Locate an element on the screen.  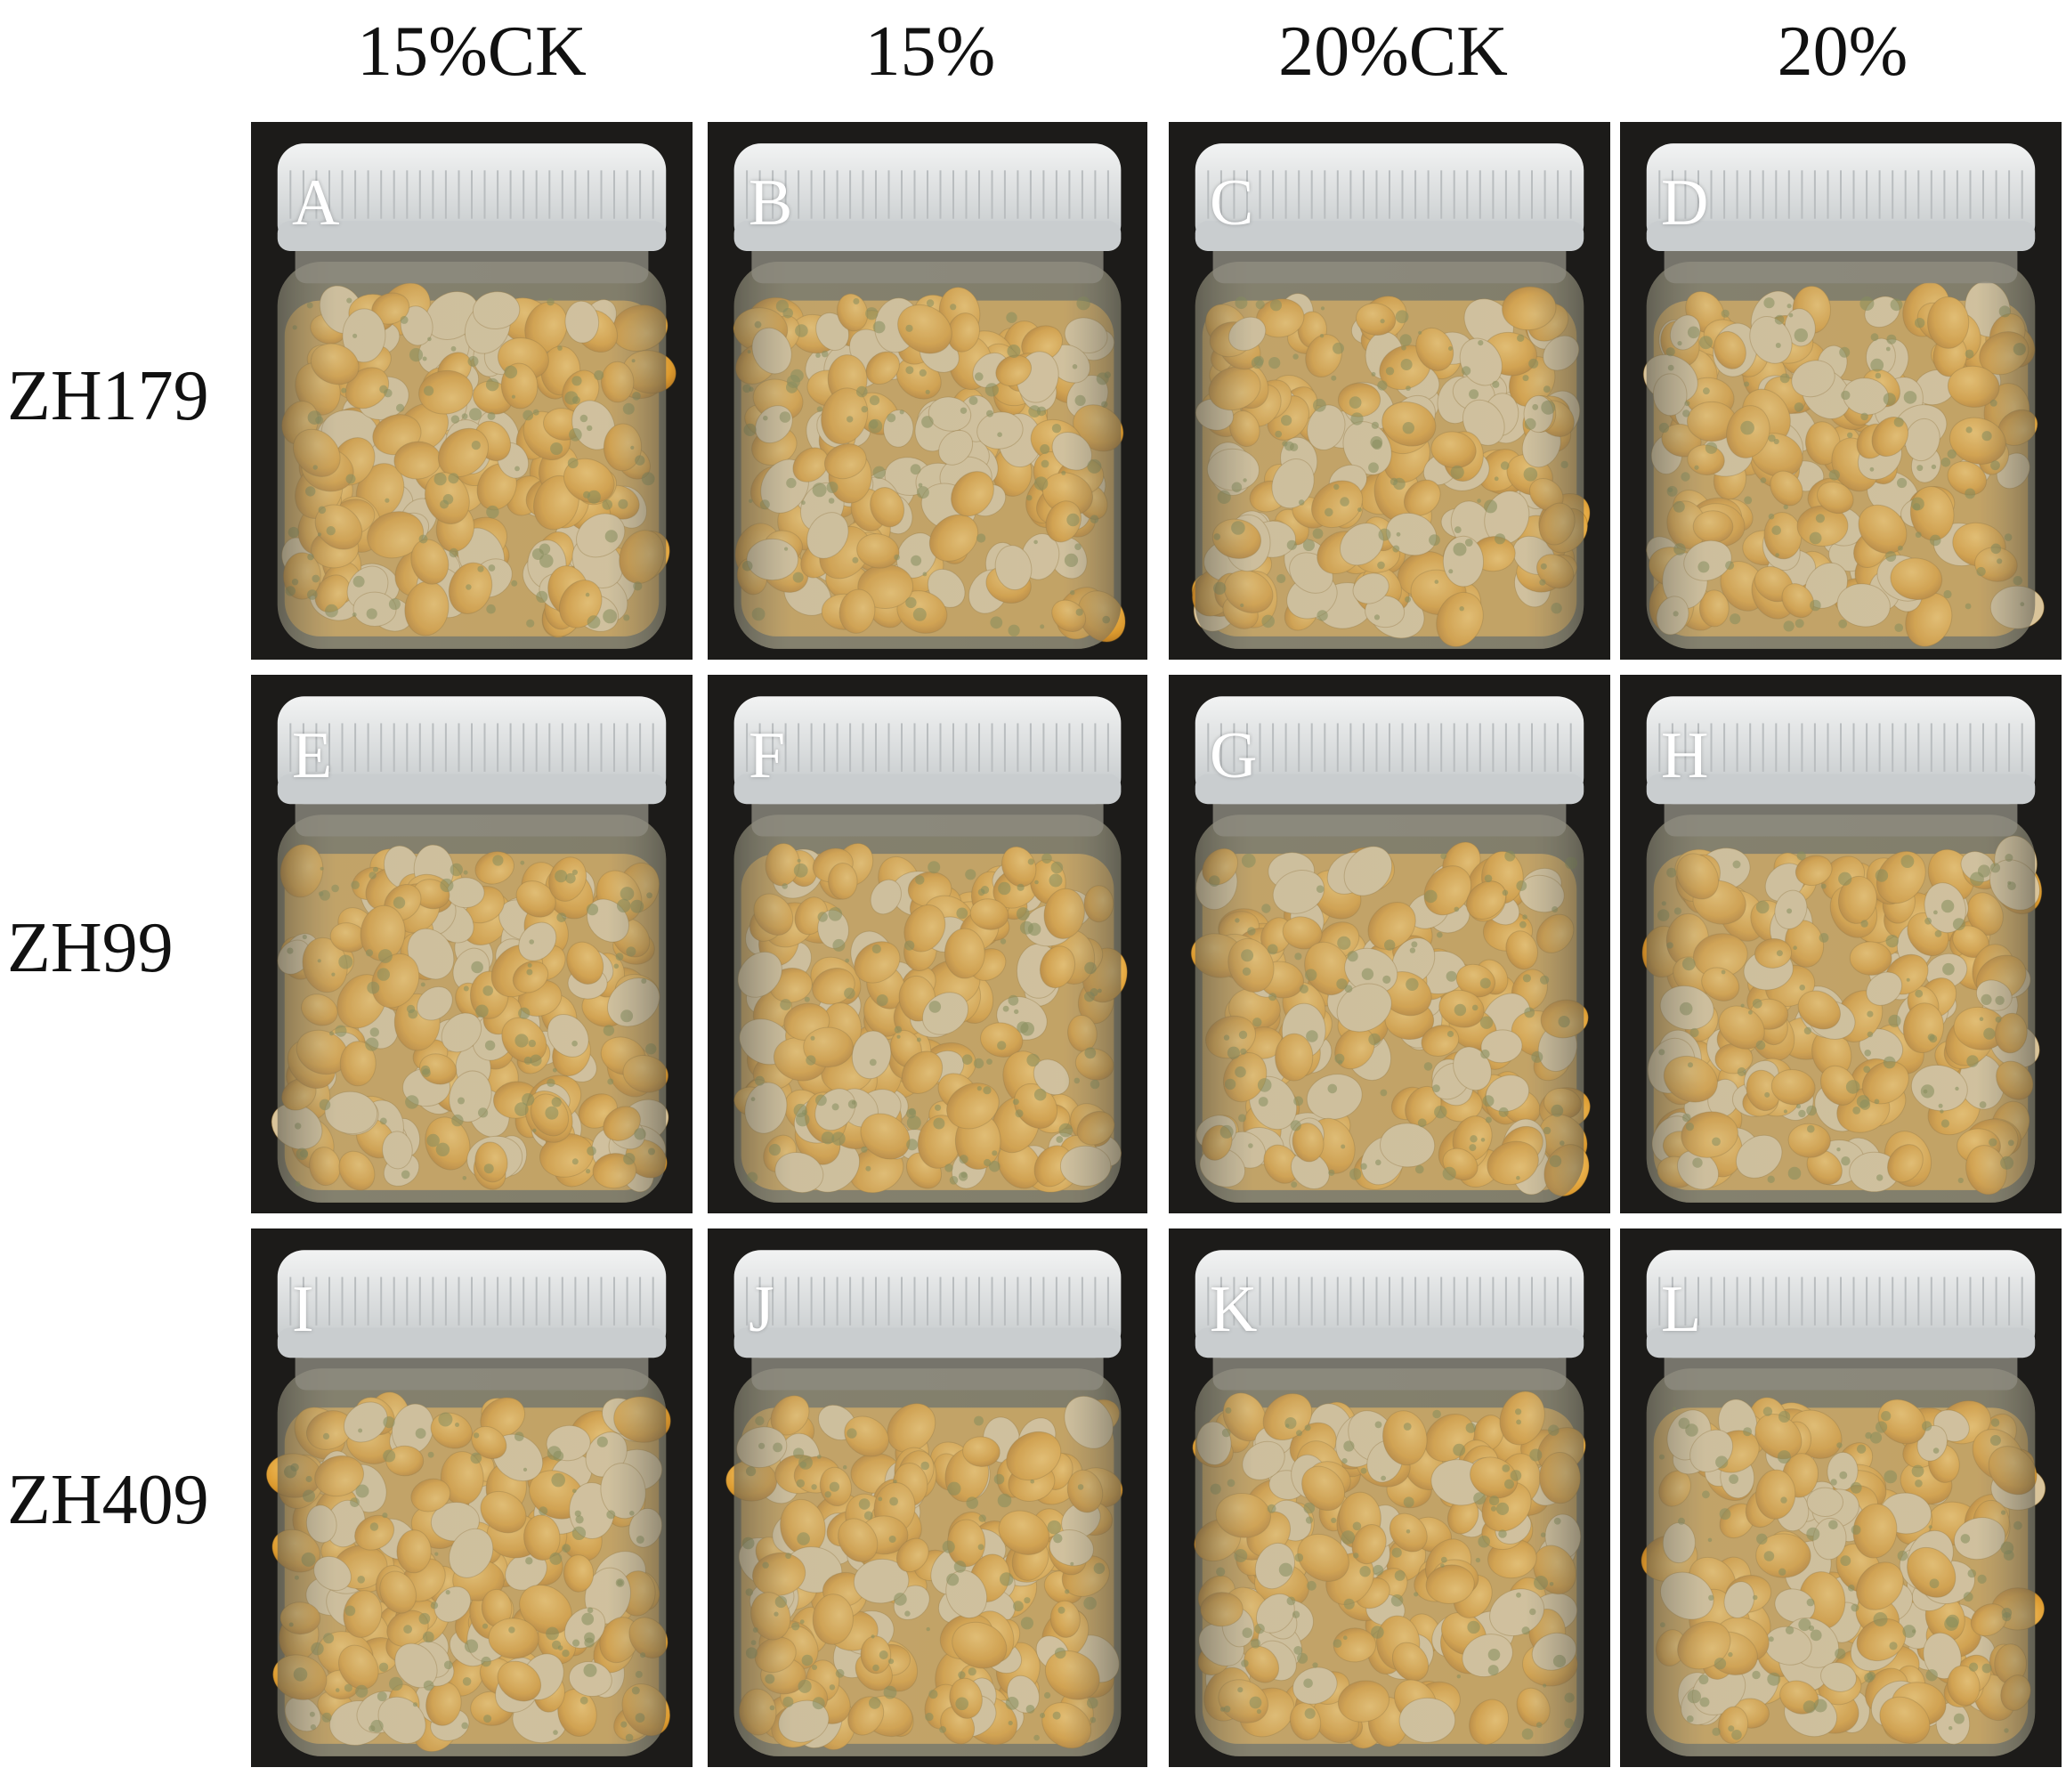
panel-letter-a: A is located at coordinates (316, 202).